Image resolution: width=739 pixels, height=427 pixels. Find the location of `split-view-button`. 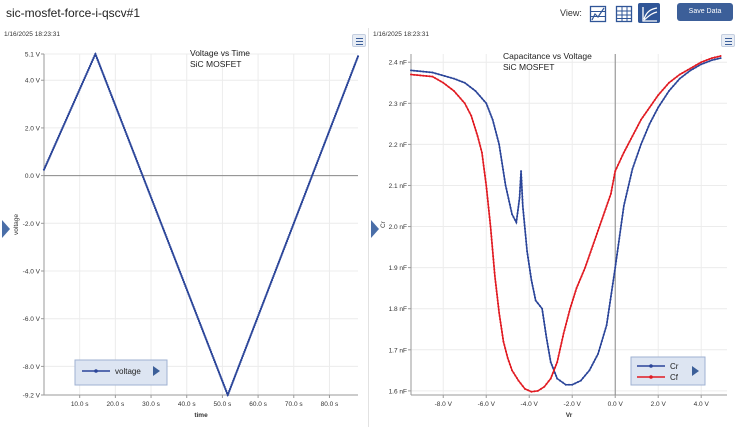

split-view-button is located at coordinates (597, 13).